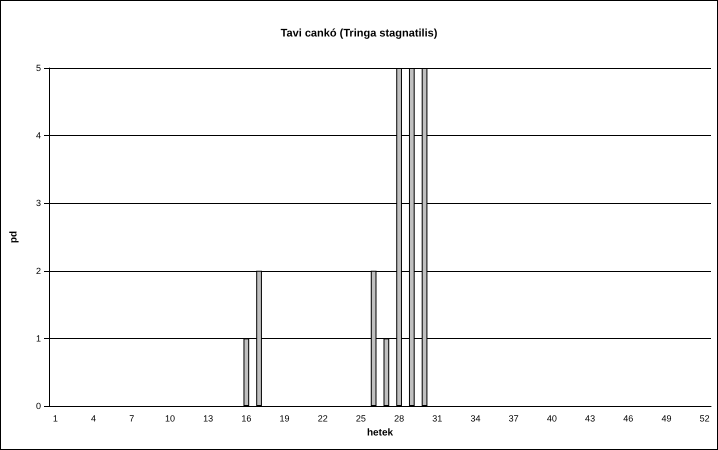  What do you see at coordinates (380, 433) in the screenshot?
I see `x-axis-title: hetek` at bounding box center [380, 433].